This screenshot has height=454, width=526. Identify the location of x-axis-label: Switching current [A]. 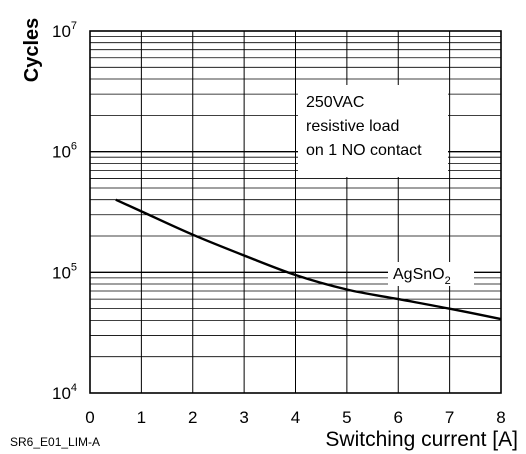
(421, 439).